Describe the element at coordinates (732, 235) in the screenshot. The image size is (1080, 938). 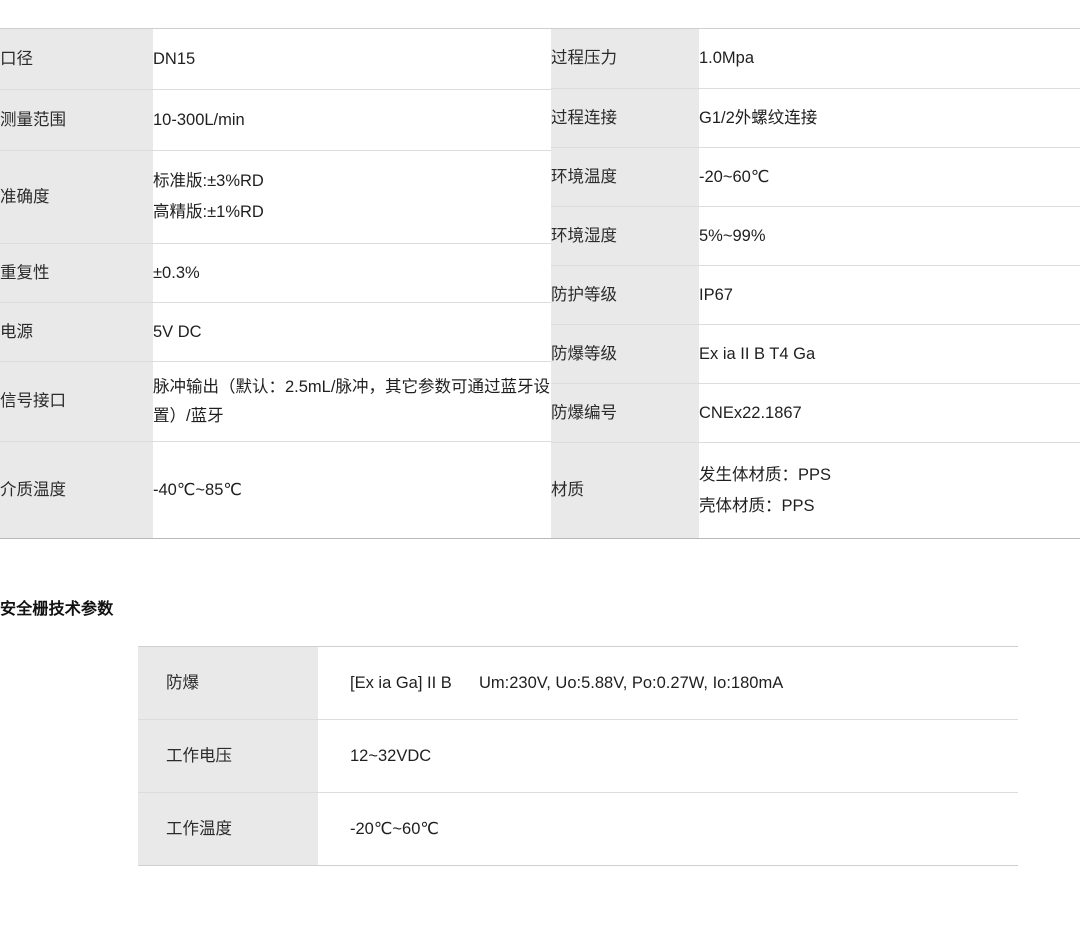
I see `value-line: 5%~99%` at that location.